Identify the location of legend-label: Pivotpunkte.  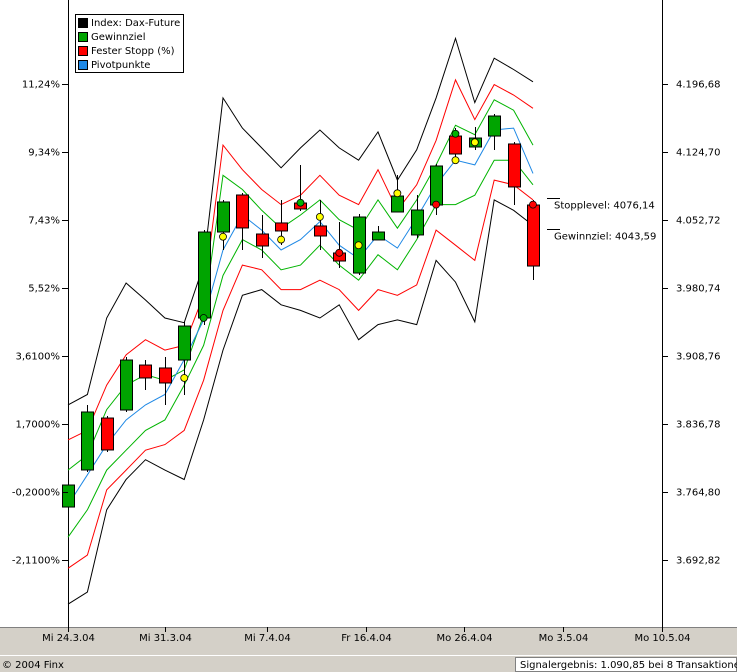
(120, 65).